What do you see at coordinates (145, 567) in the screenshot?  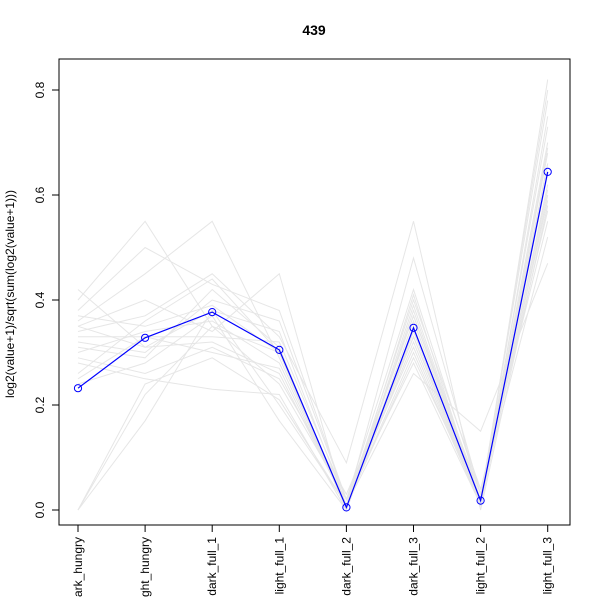 I see `x-tick-label: ght_hungry` at bounding box center [145, 567].